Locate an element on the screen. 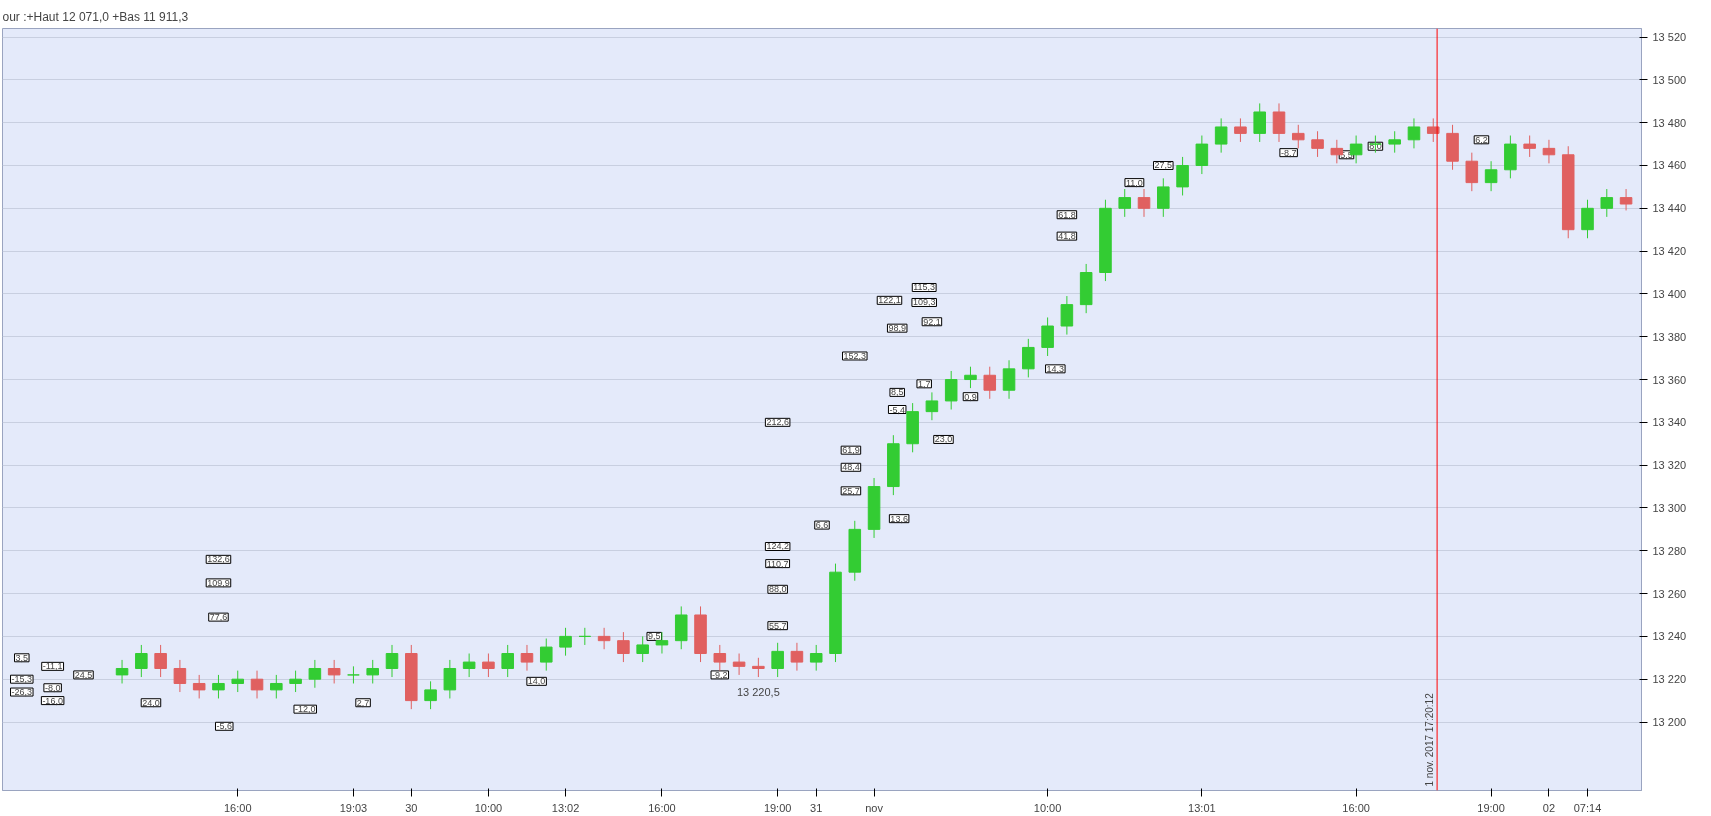  text: -8,0 is located at coordinates (52, 687).